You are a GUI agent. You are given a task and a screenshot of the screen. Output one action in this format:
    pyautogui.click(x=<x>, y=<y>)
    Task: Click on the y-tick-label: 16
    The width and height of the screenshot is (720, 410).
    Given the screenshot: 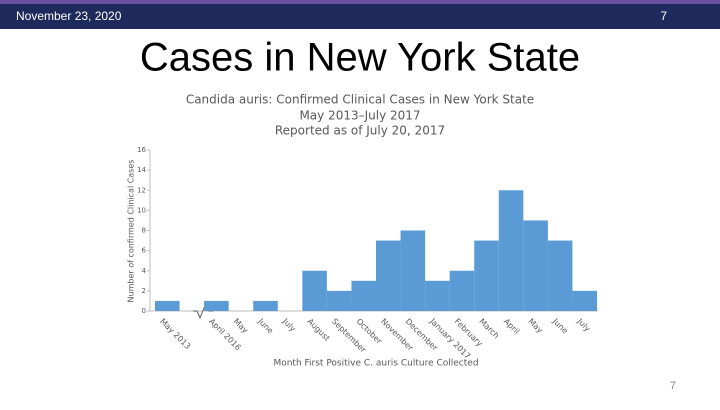 What is the action you would take?
    pyautogui.click(x=141, y=150)
    